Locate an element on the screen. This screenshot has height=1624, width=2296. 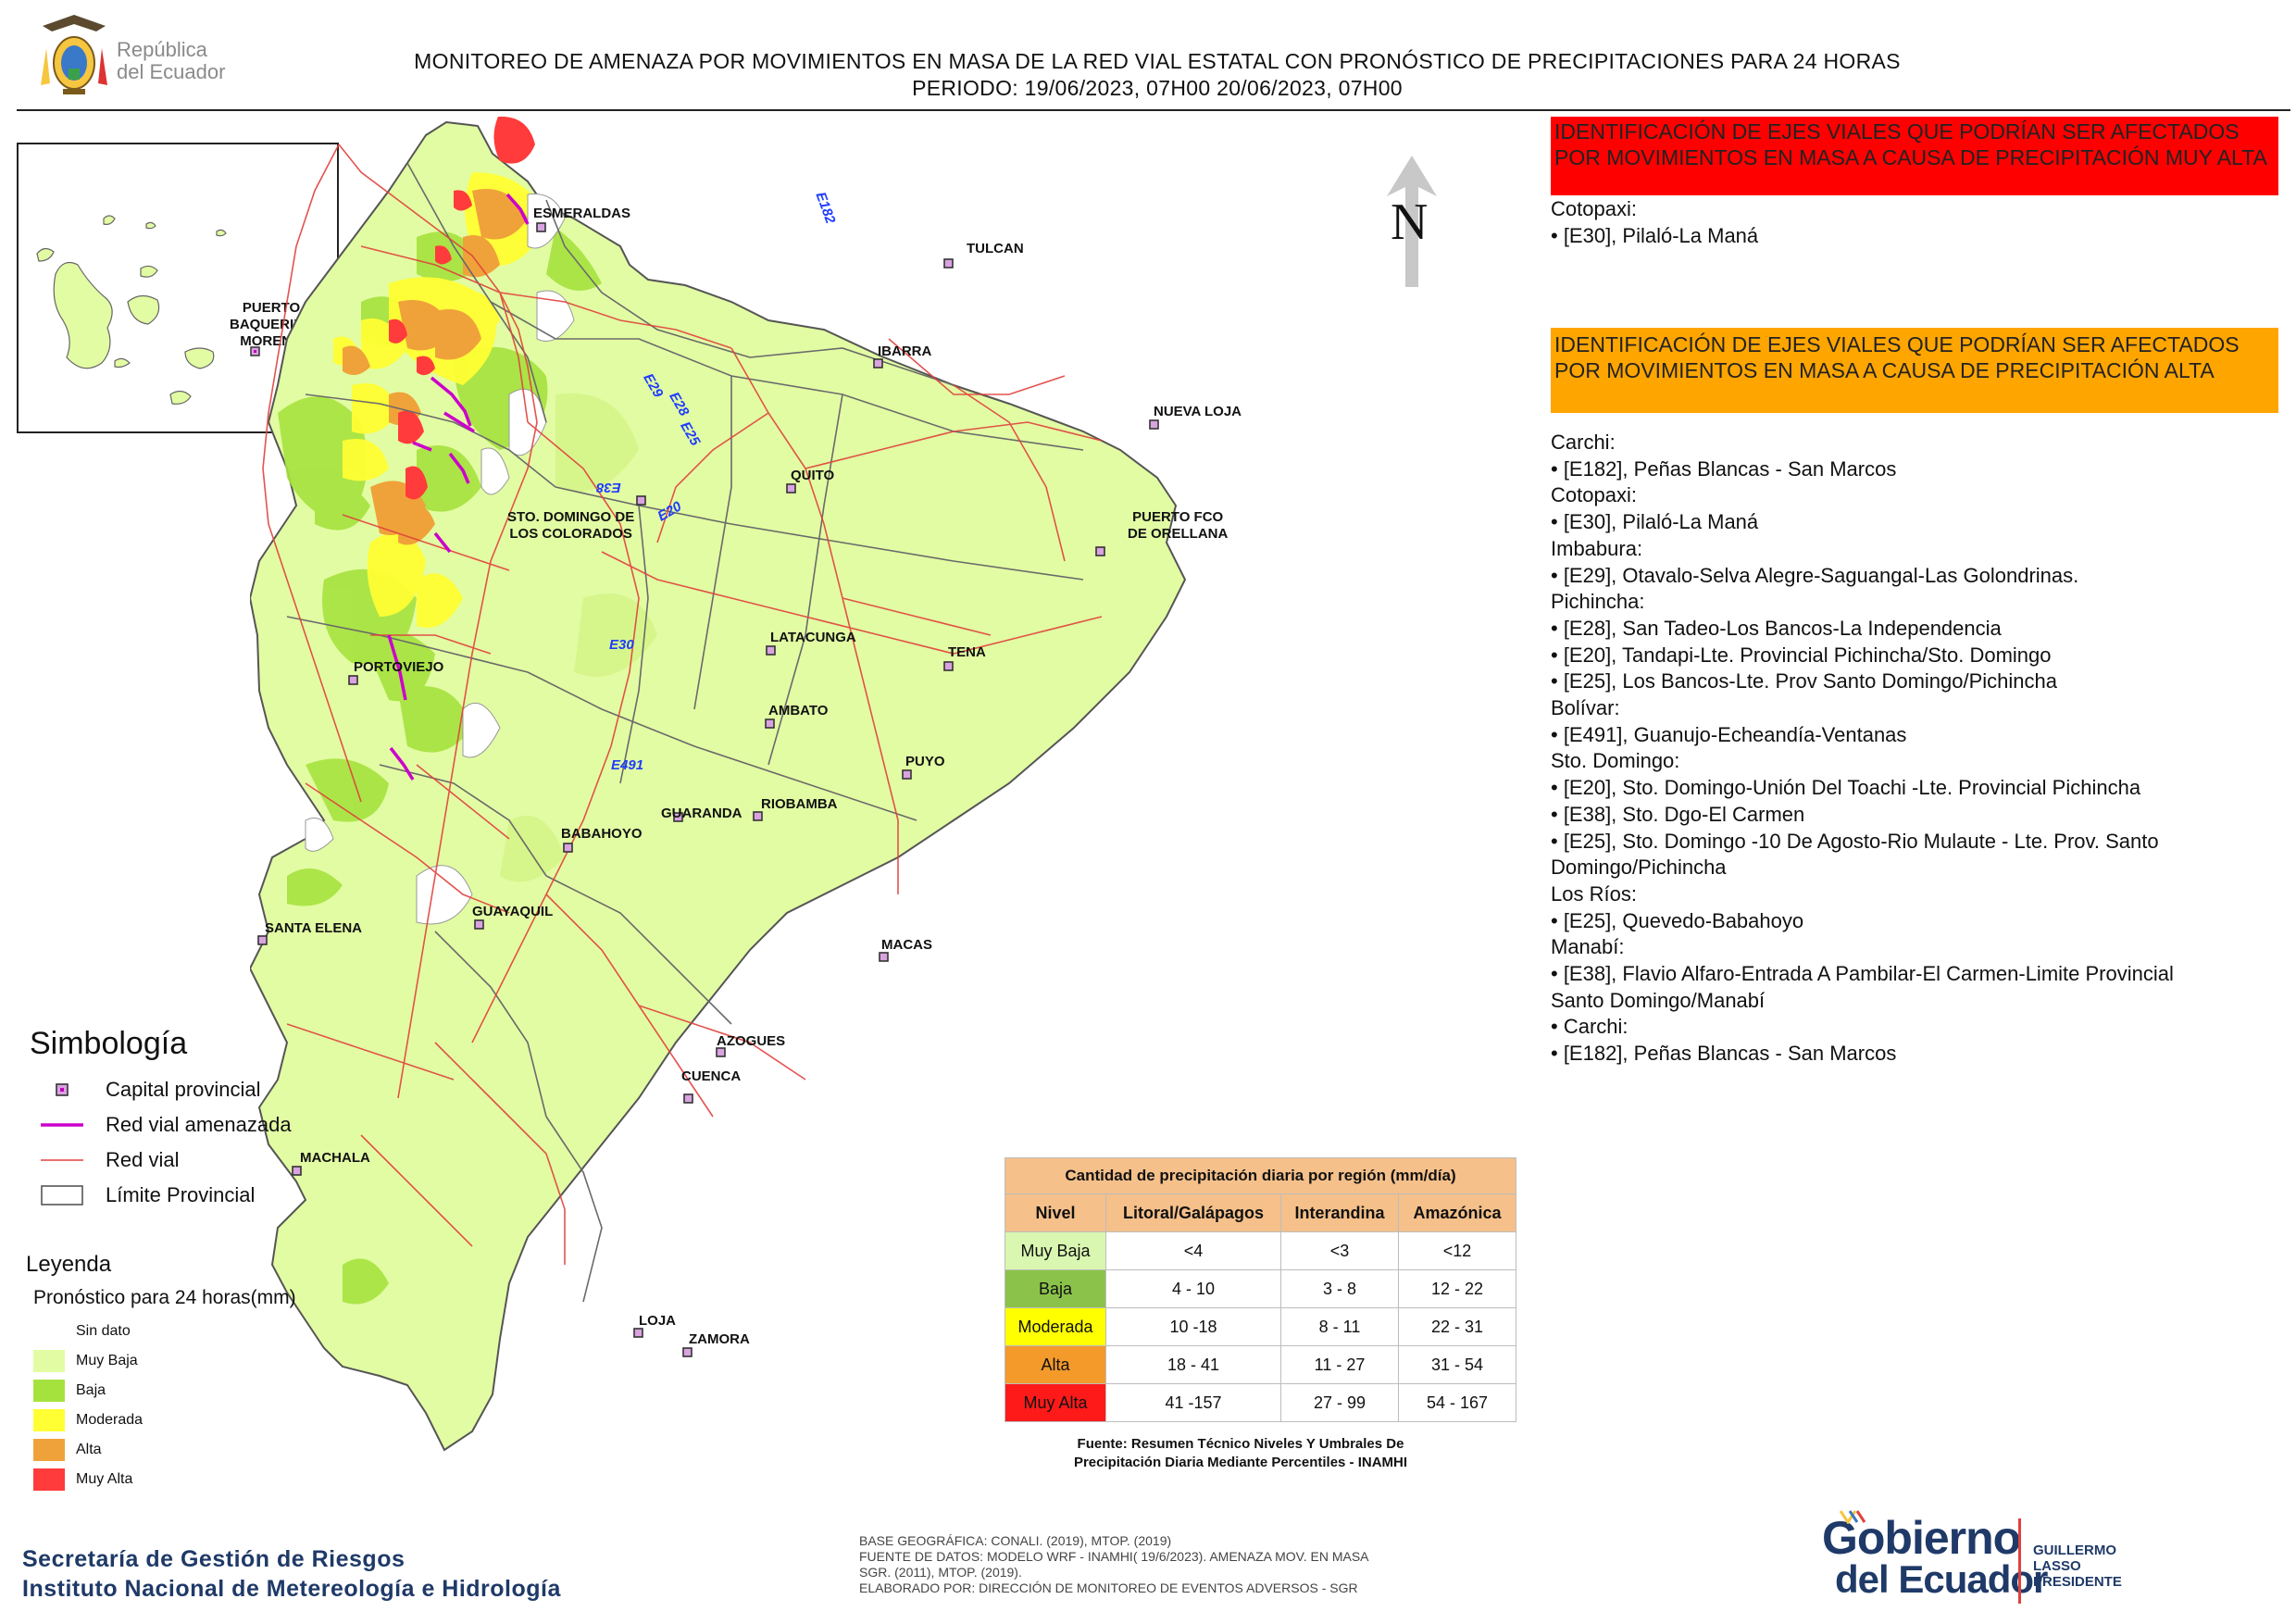
legend-subtitle: Pronóstico para 24 horas(mm) is located at coordinates (164, 1297).